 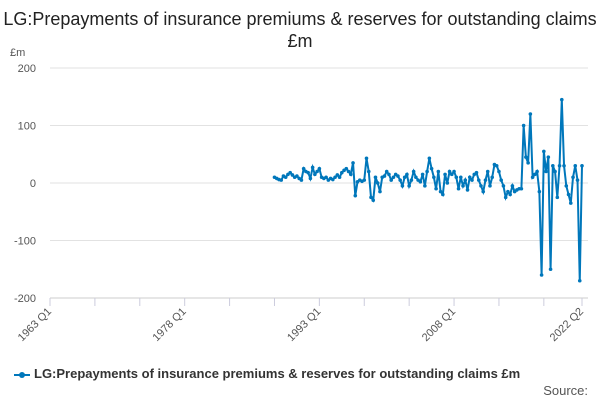 I want to click on x-tick-label: 1993 Q1, so click(x=304, y=325).